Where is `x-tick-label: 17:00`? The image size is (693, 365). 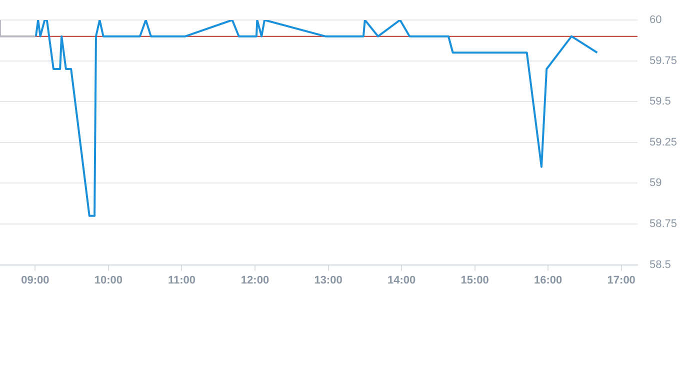
x-tick-label: 17:00 is located at coordinates (621, 280).